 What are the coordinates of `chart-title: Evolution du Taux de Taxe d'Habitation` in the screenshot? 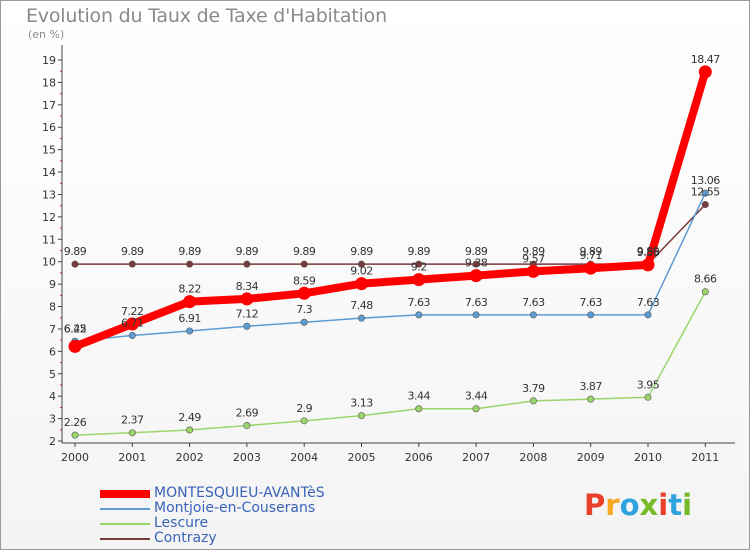 It's located at (206, 16).